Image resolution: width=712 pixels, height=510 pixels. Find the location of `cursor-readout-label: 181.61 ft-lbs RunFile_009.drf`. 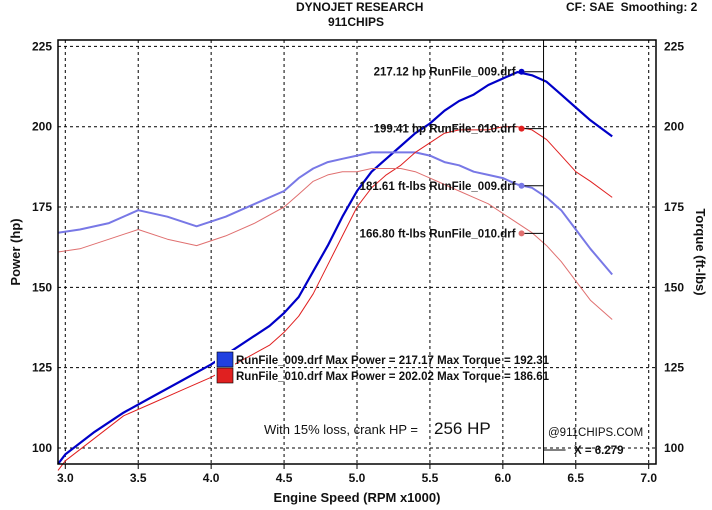

cursor-readout-label: 181.61 ft-lbs RunFile_009.drf is located at coordinates (438, 187).